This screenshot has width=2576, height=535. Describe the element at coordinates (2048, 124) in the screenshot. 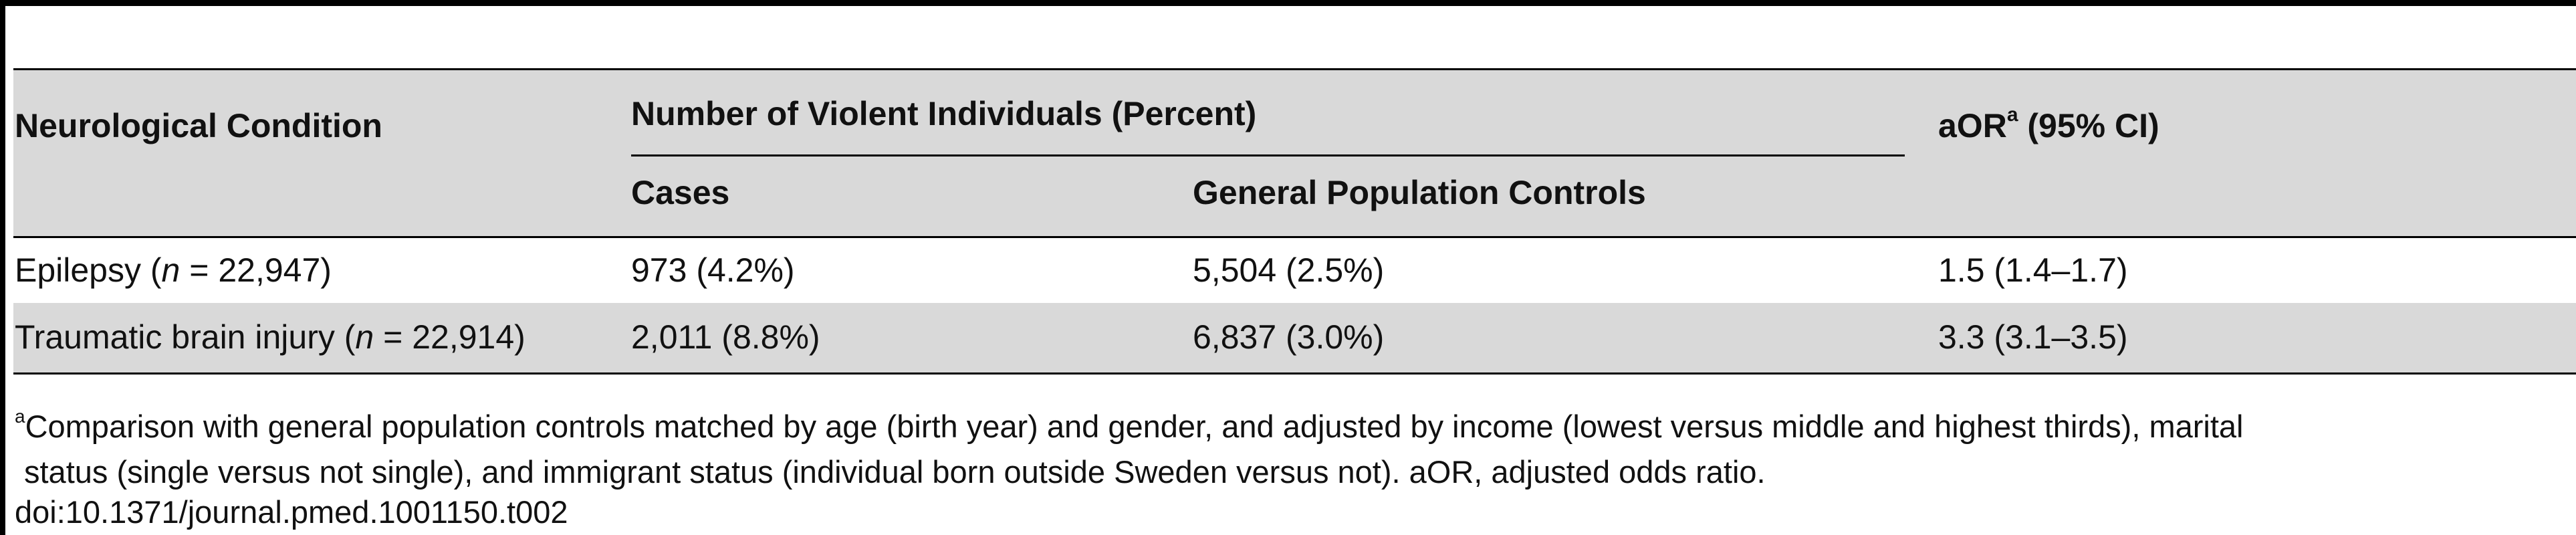

I see `header-aor: aORa (95% CI)` at that location.